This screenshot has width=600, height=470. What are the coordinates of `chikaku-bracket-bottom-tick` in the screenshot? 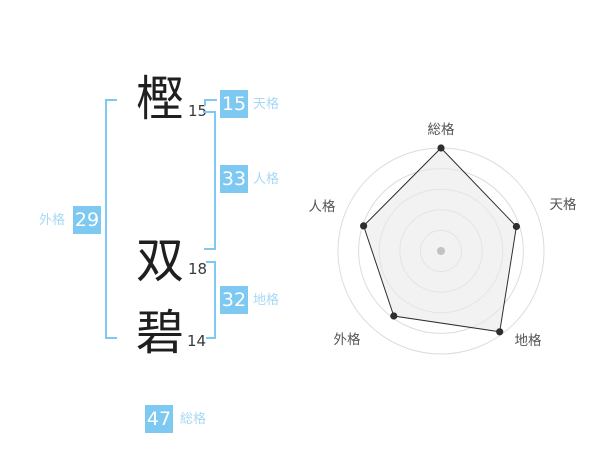 It's located at (211, 338).